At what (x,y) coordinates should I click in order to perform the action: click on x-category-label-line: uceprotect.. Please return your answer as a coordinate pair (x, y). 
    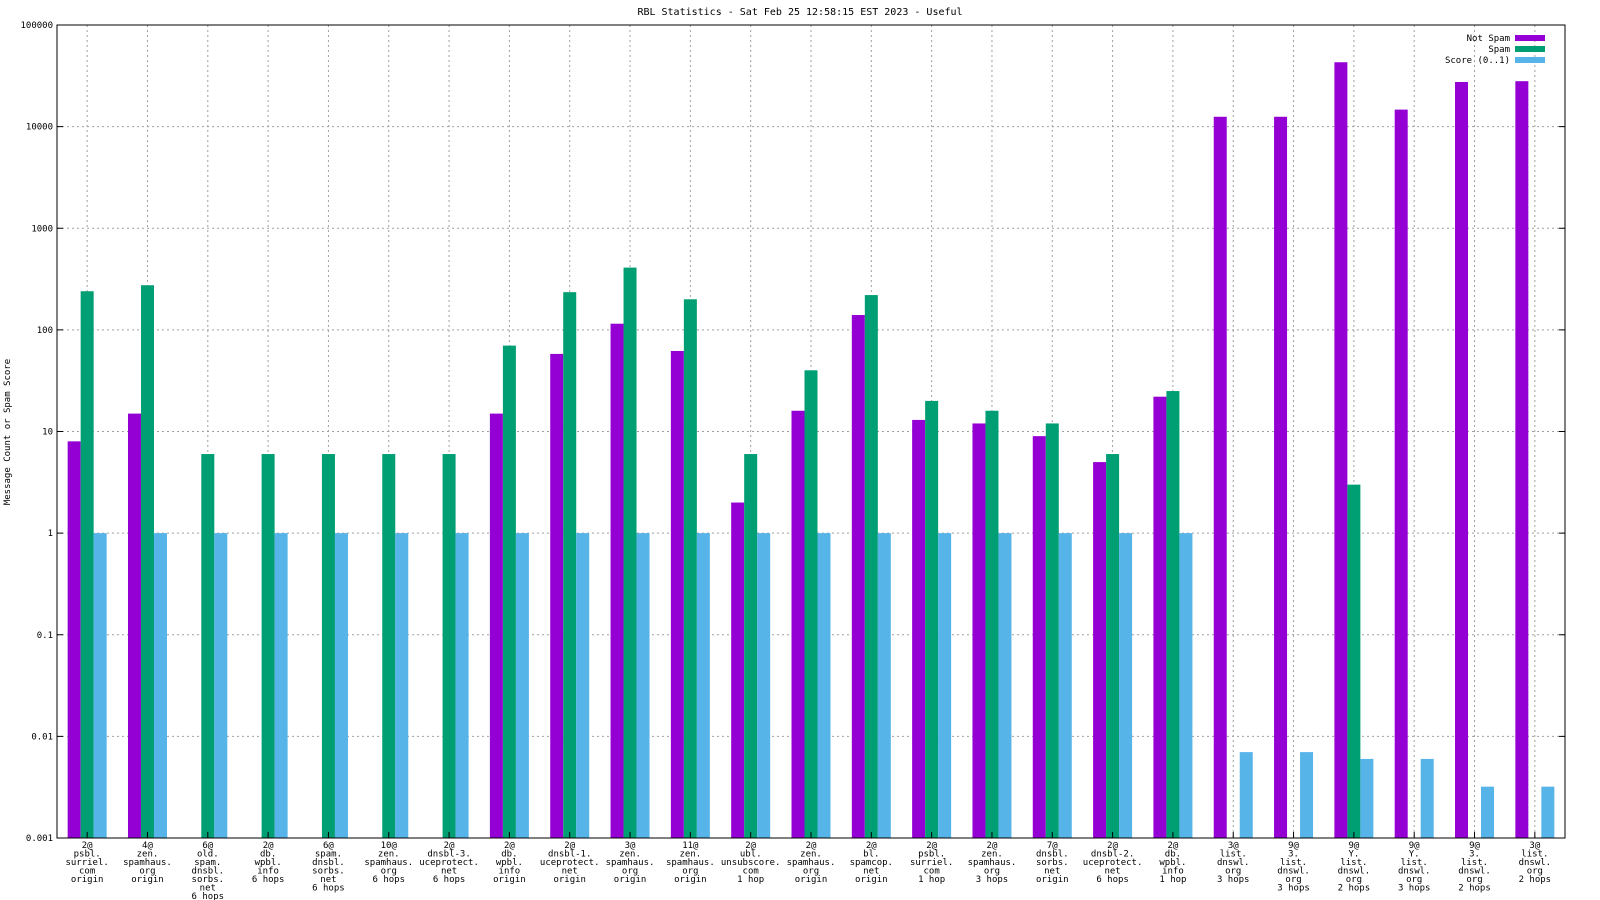
    Looking at the image, I should click on (449, 863).